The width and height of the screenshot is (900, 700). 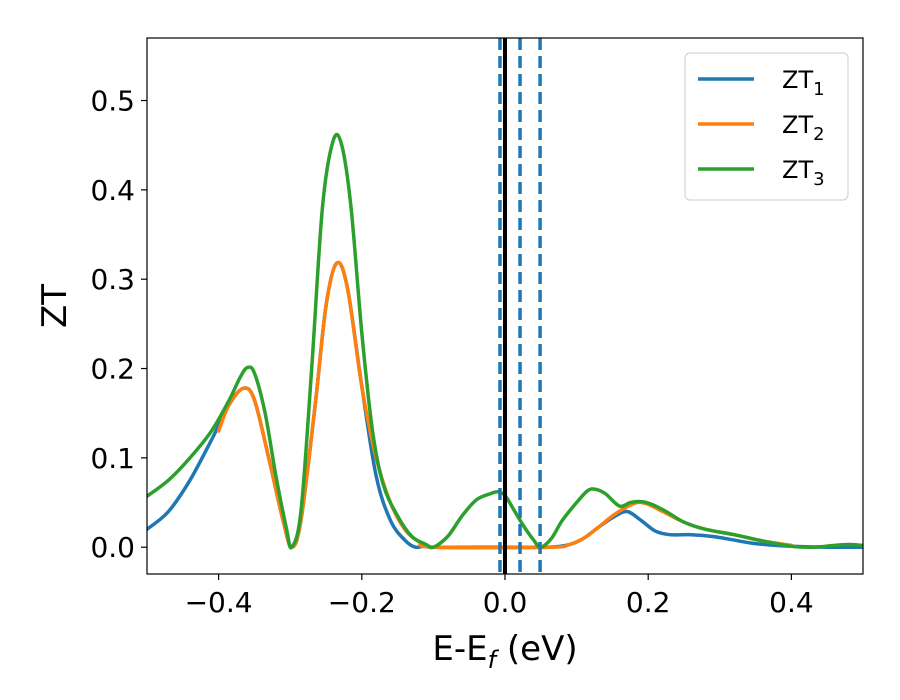 I want to click on y-tick-label: 0.0, so click(x=112, y=547).